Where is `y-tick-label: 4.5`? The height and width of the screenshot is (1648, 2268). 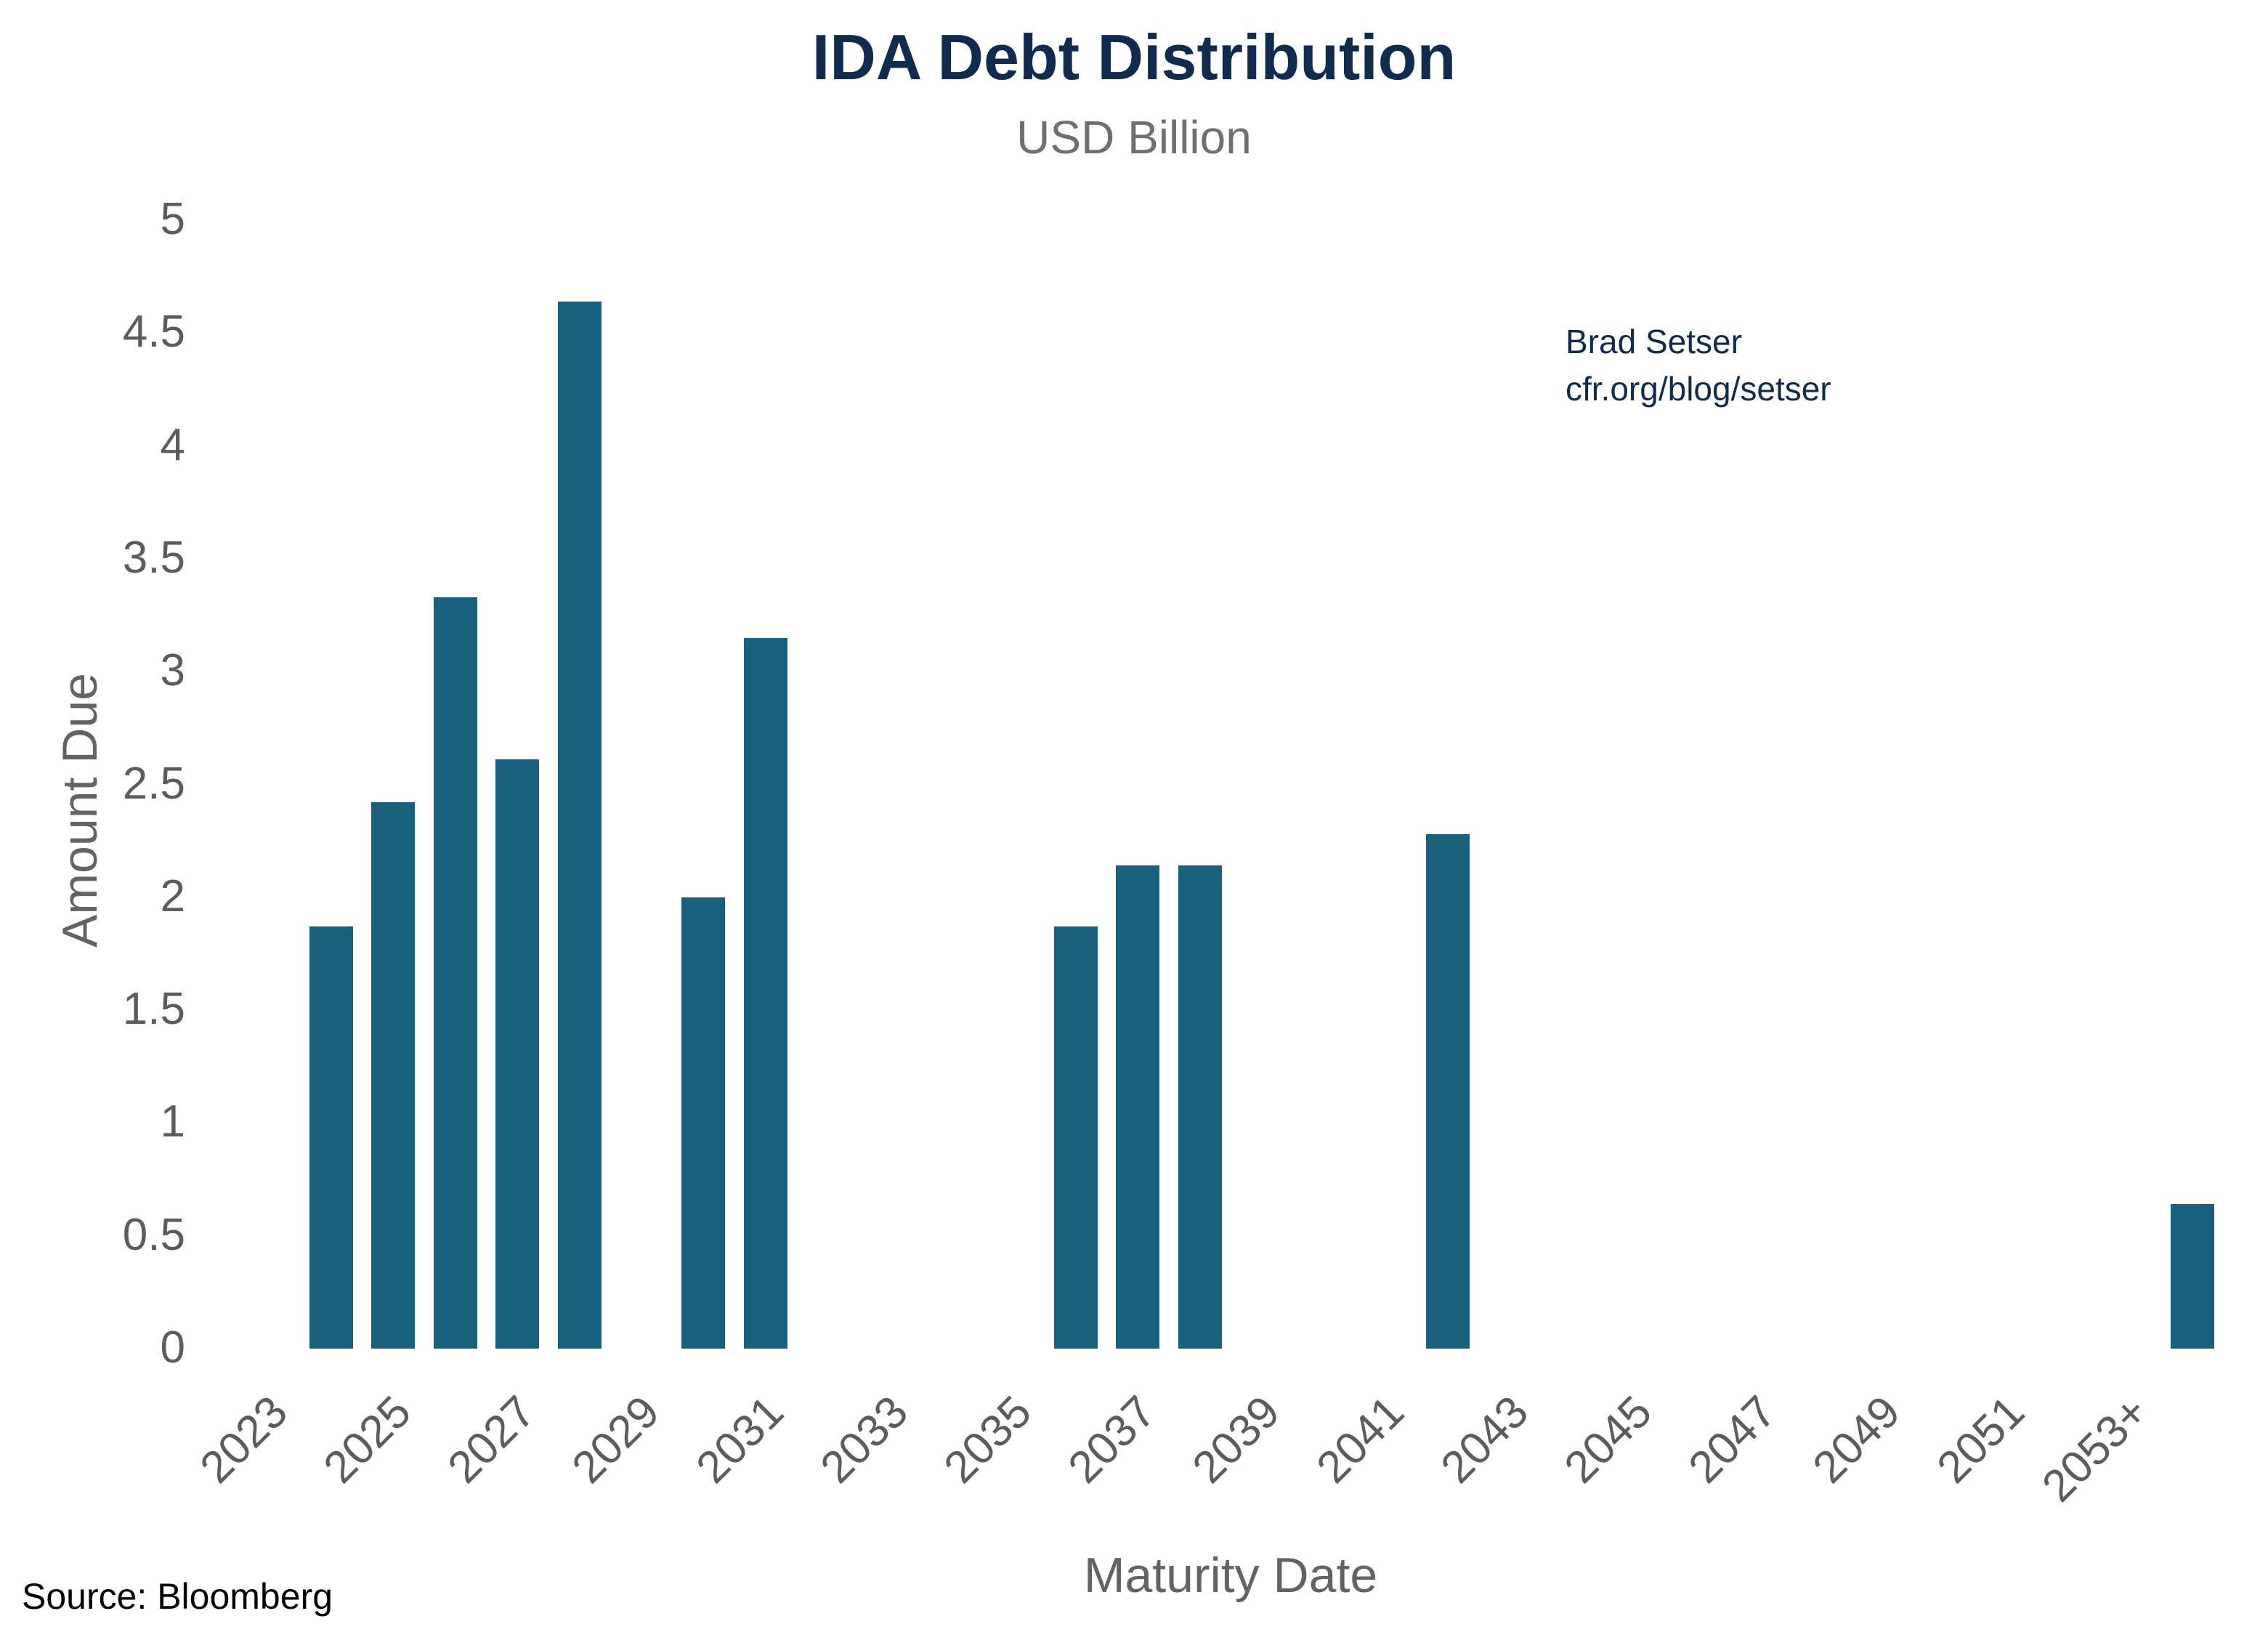 y-tick-label: 4.5 is located at coordinates (153, 332).